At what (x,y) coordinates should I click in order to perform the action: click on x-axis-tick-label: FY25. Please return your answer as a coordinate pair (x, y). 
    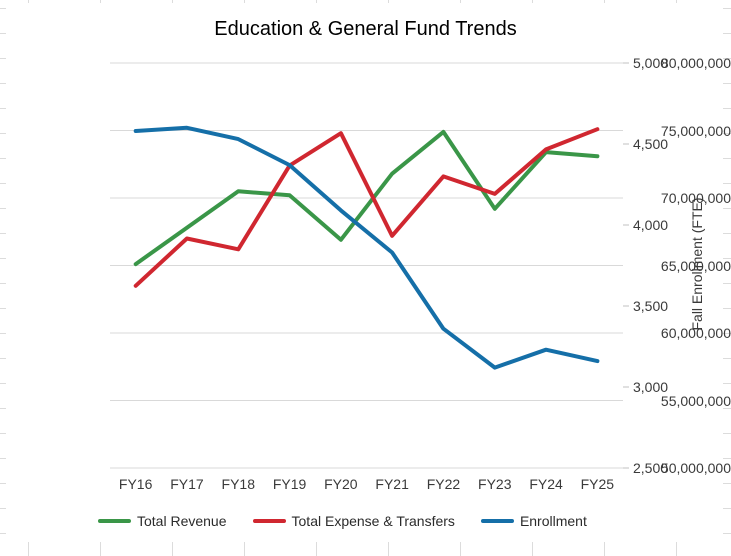
    Looking at the image, I should click on (597, 484).